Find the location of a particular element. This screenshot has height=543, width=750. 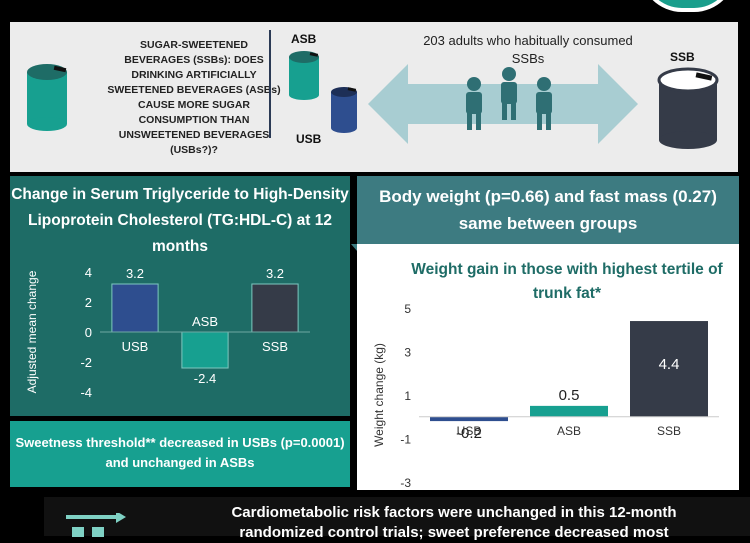

top-band is located at coordinates (375, 11).